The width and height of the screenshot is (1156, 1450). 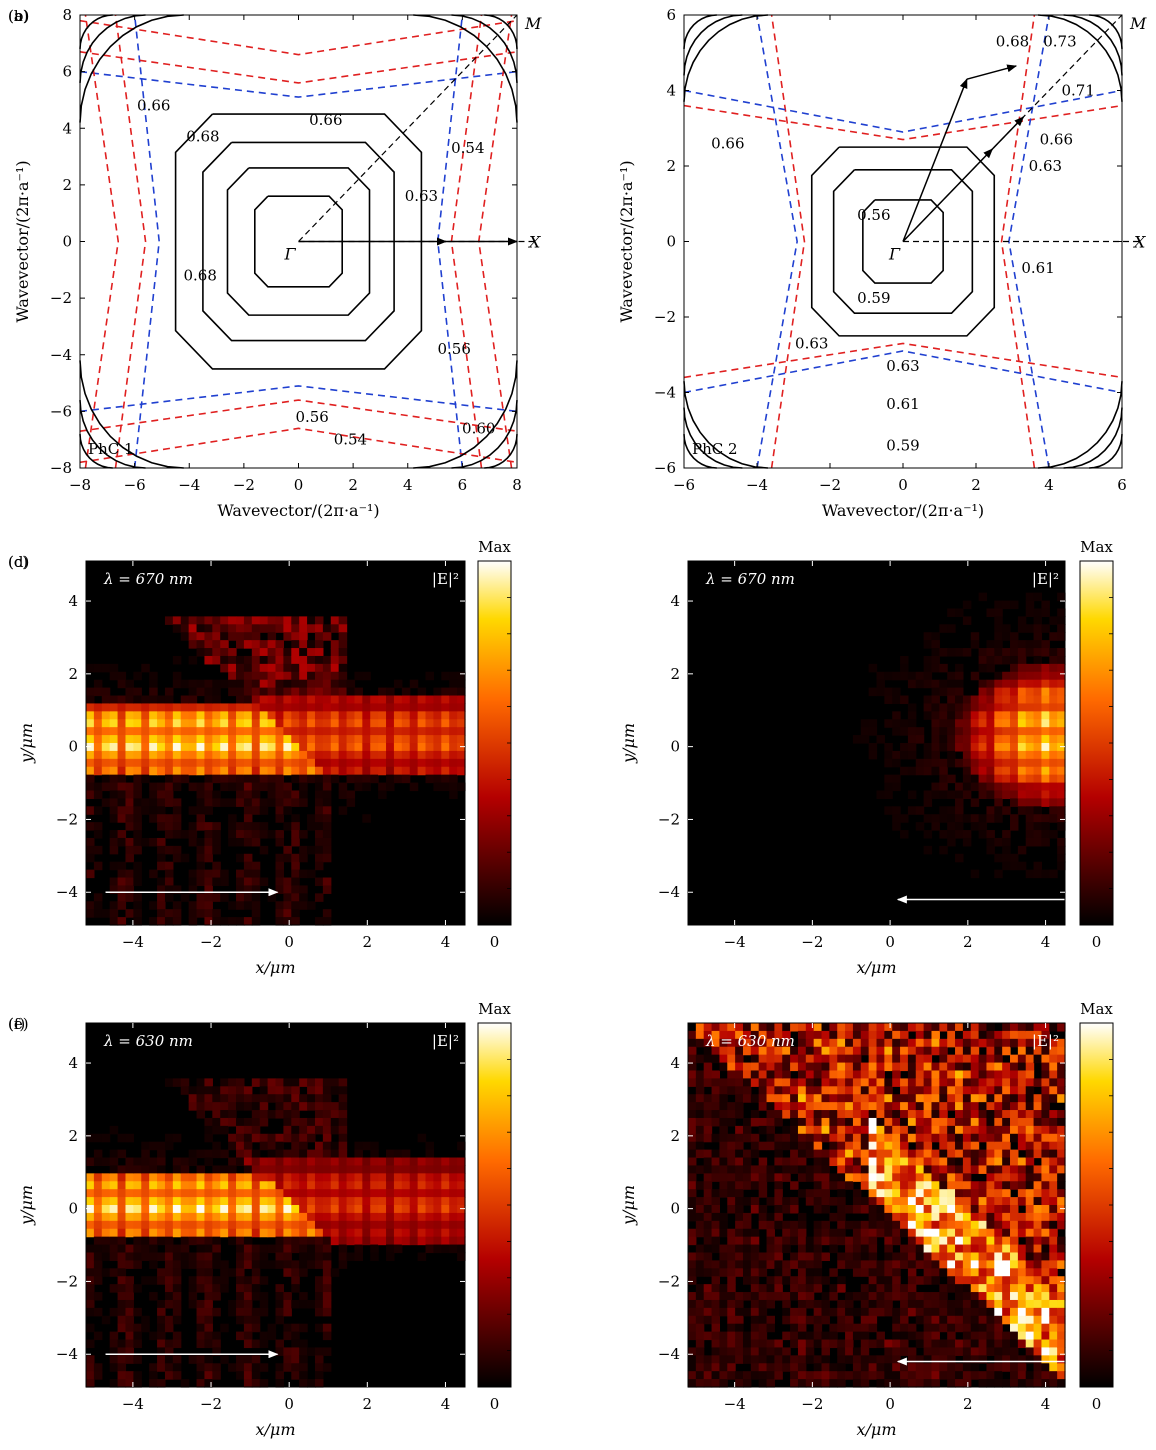 I want to click on contour-line-0.68, so click(x=700, y=451).